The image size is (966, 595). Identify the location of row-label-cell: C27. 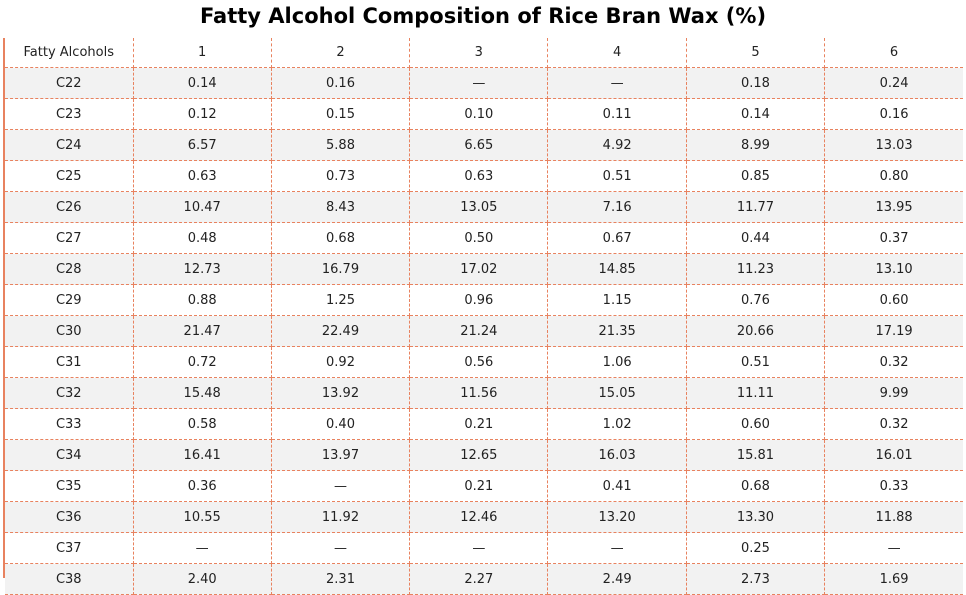
(69, 238).